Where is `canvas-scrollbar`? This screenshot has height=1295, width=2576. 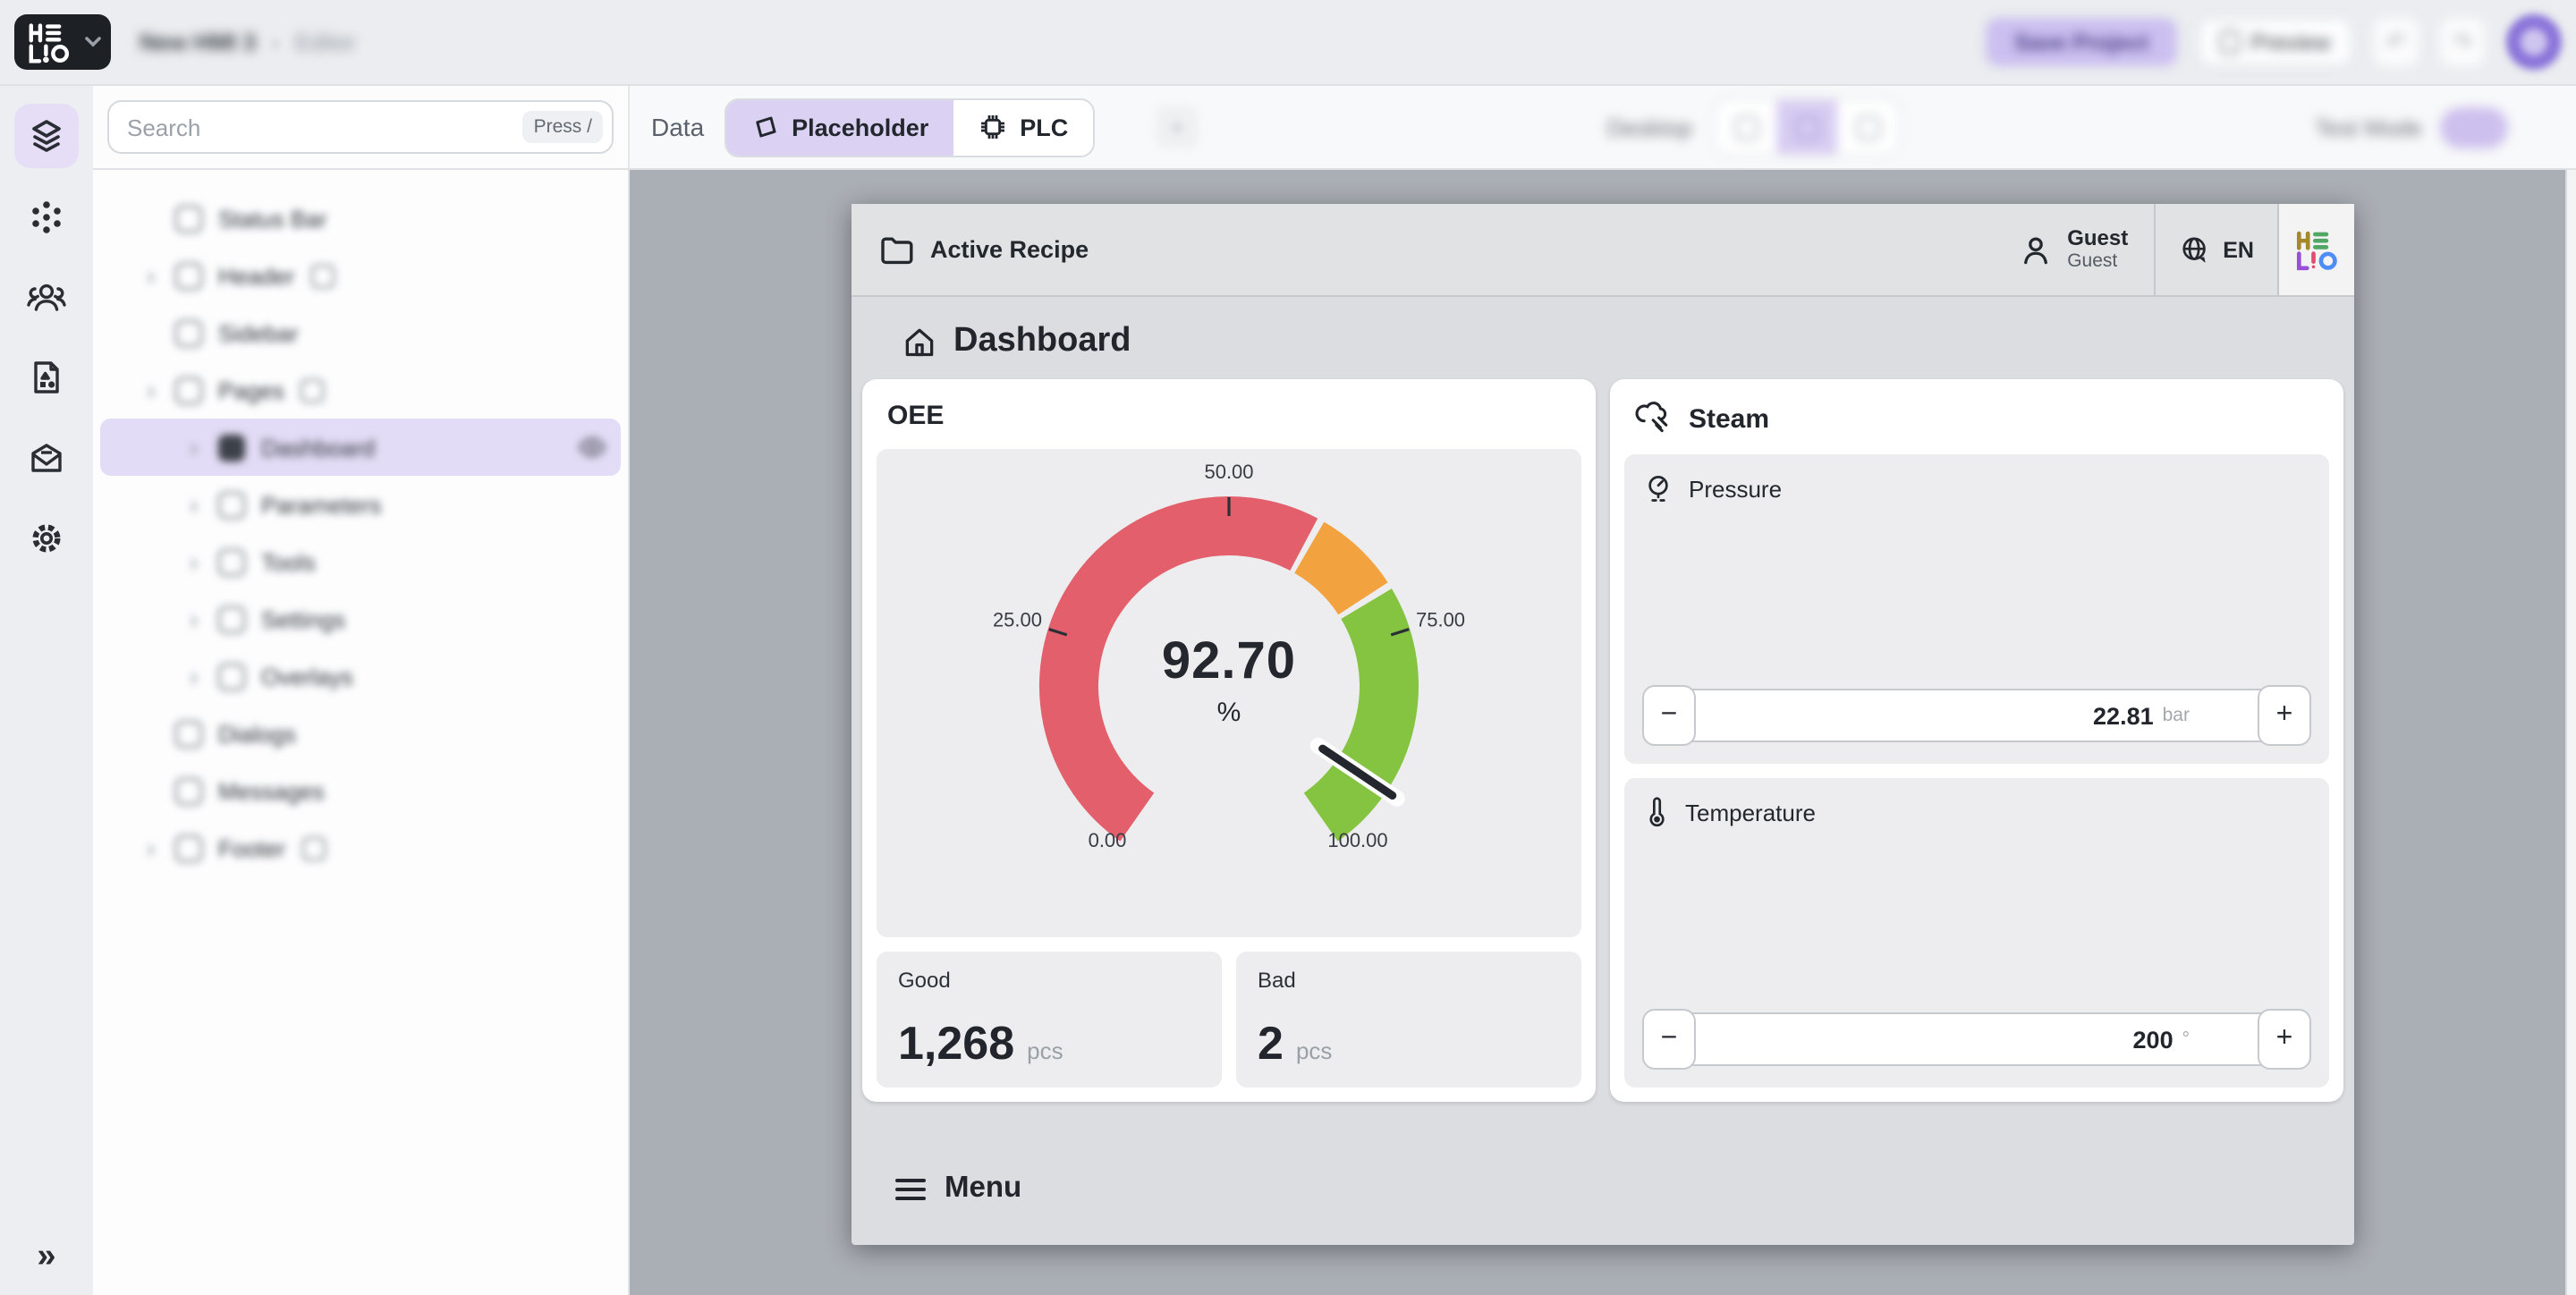 canvas-scrollbar is located at coordinates (2570, 733).